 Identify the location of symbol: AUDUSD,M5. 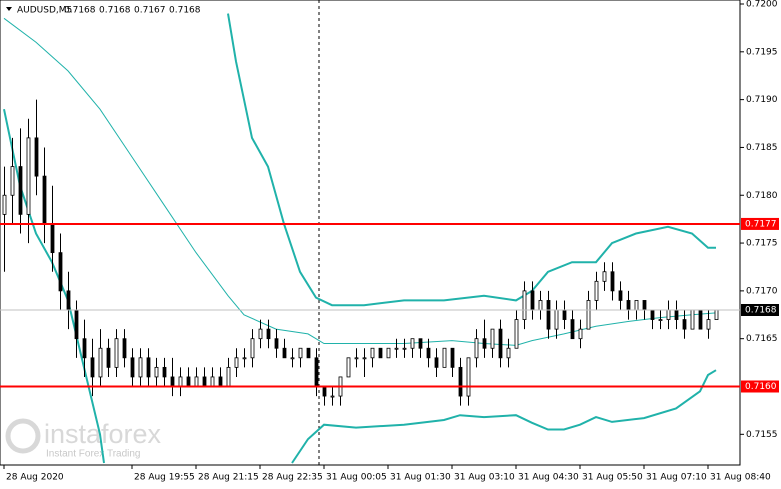
(44, 11).